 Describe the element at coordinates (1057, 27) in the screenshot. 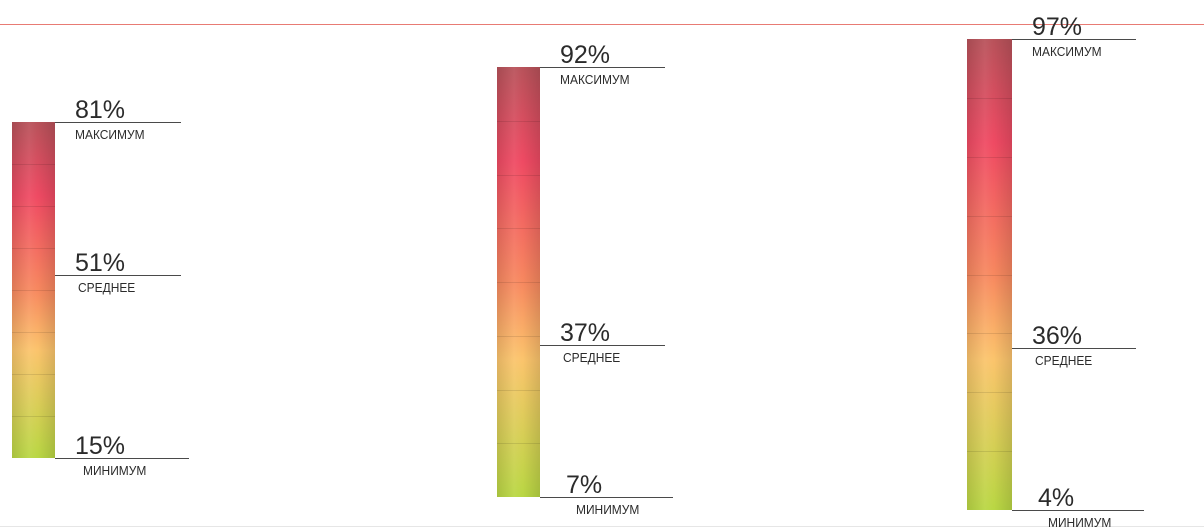

I see `gauge-max-value: 97%` at that location.